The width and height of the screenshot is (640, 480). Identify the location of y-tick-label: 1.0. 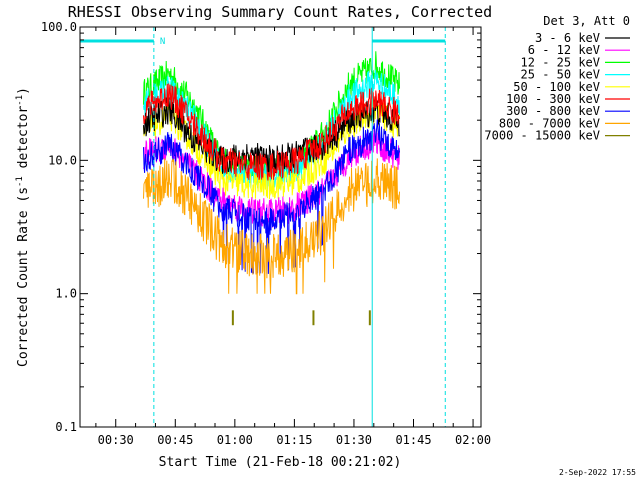
(66, 294).